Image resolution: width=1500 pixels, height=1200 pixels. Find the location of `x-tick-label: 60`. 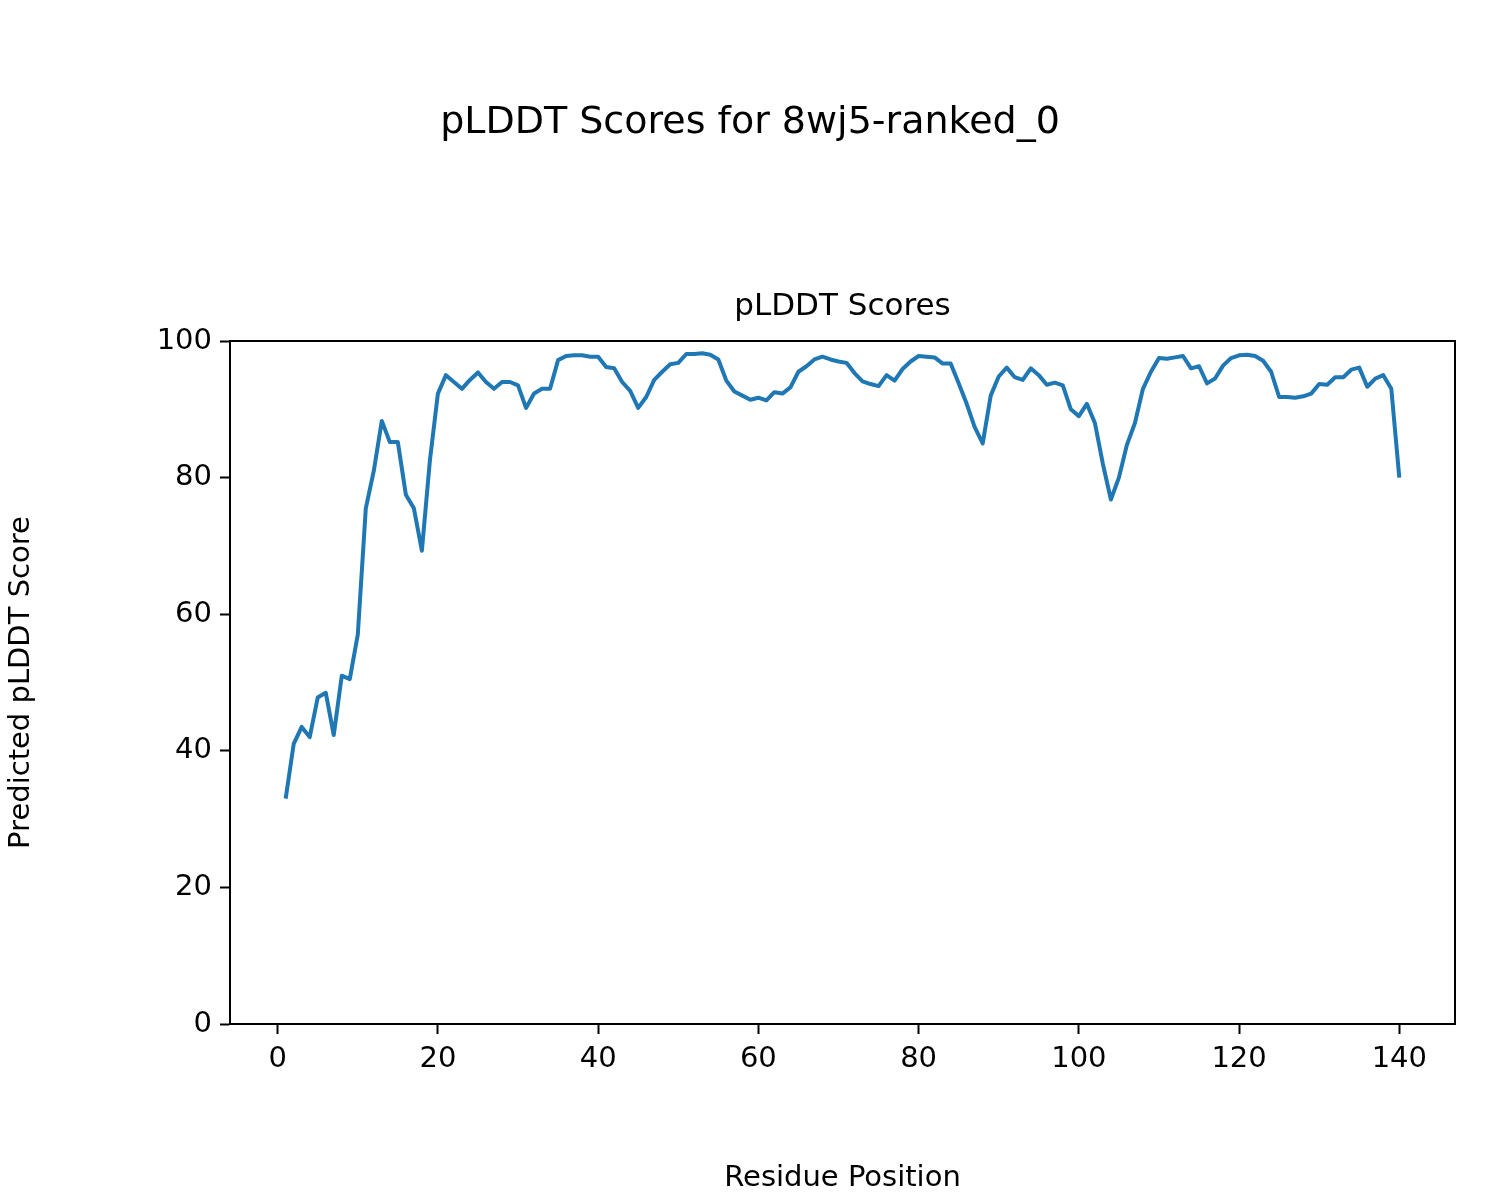

x-tick-label: 60 is located at coordinates (758, 1056).